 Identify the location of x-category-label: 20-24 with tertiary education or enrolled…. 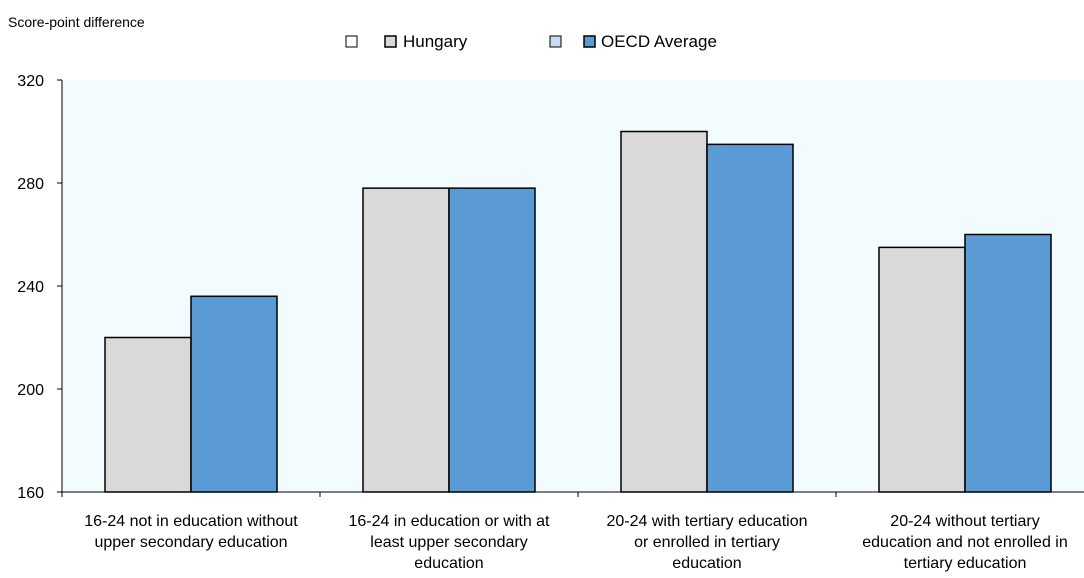
(707, 542).